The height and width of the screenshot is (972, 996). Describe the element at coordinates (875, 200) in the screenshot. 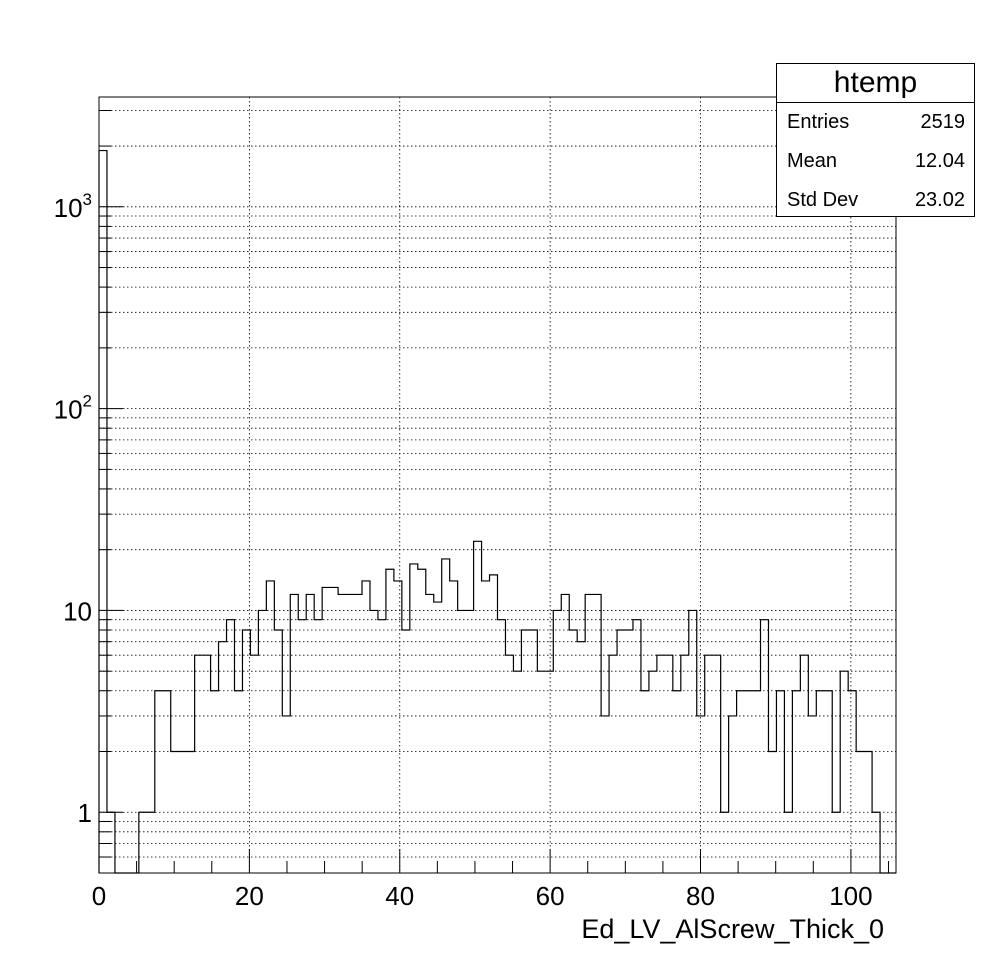

I see `stats-row-std-dev: Std Dev 23.02` at that location.